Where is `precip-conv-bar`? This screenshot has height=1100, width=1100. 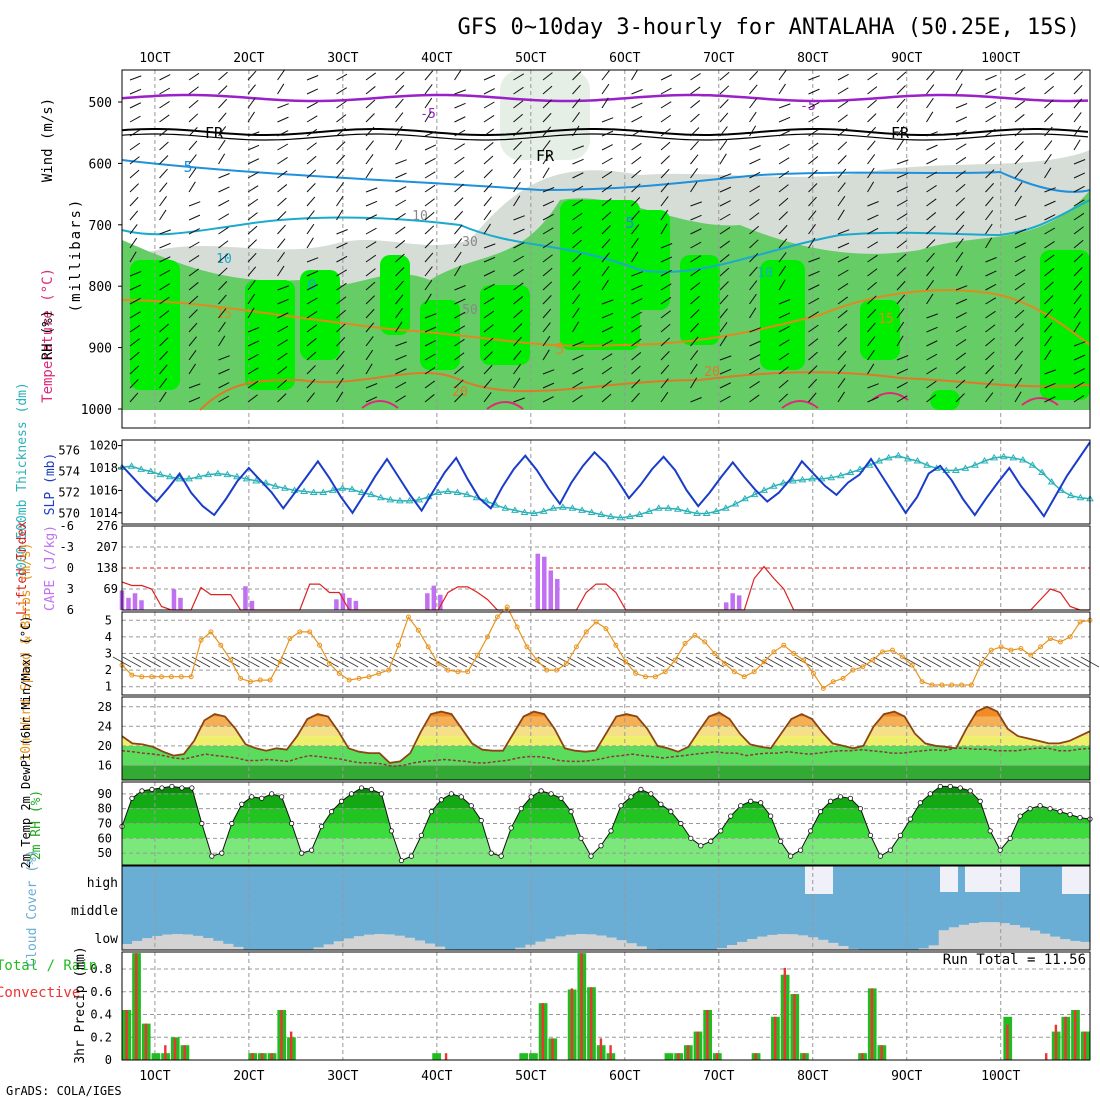 precip-conv-bar is located at coordinates (756, 1056).